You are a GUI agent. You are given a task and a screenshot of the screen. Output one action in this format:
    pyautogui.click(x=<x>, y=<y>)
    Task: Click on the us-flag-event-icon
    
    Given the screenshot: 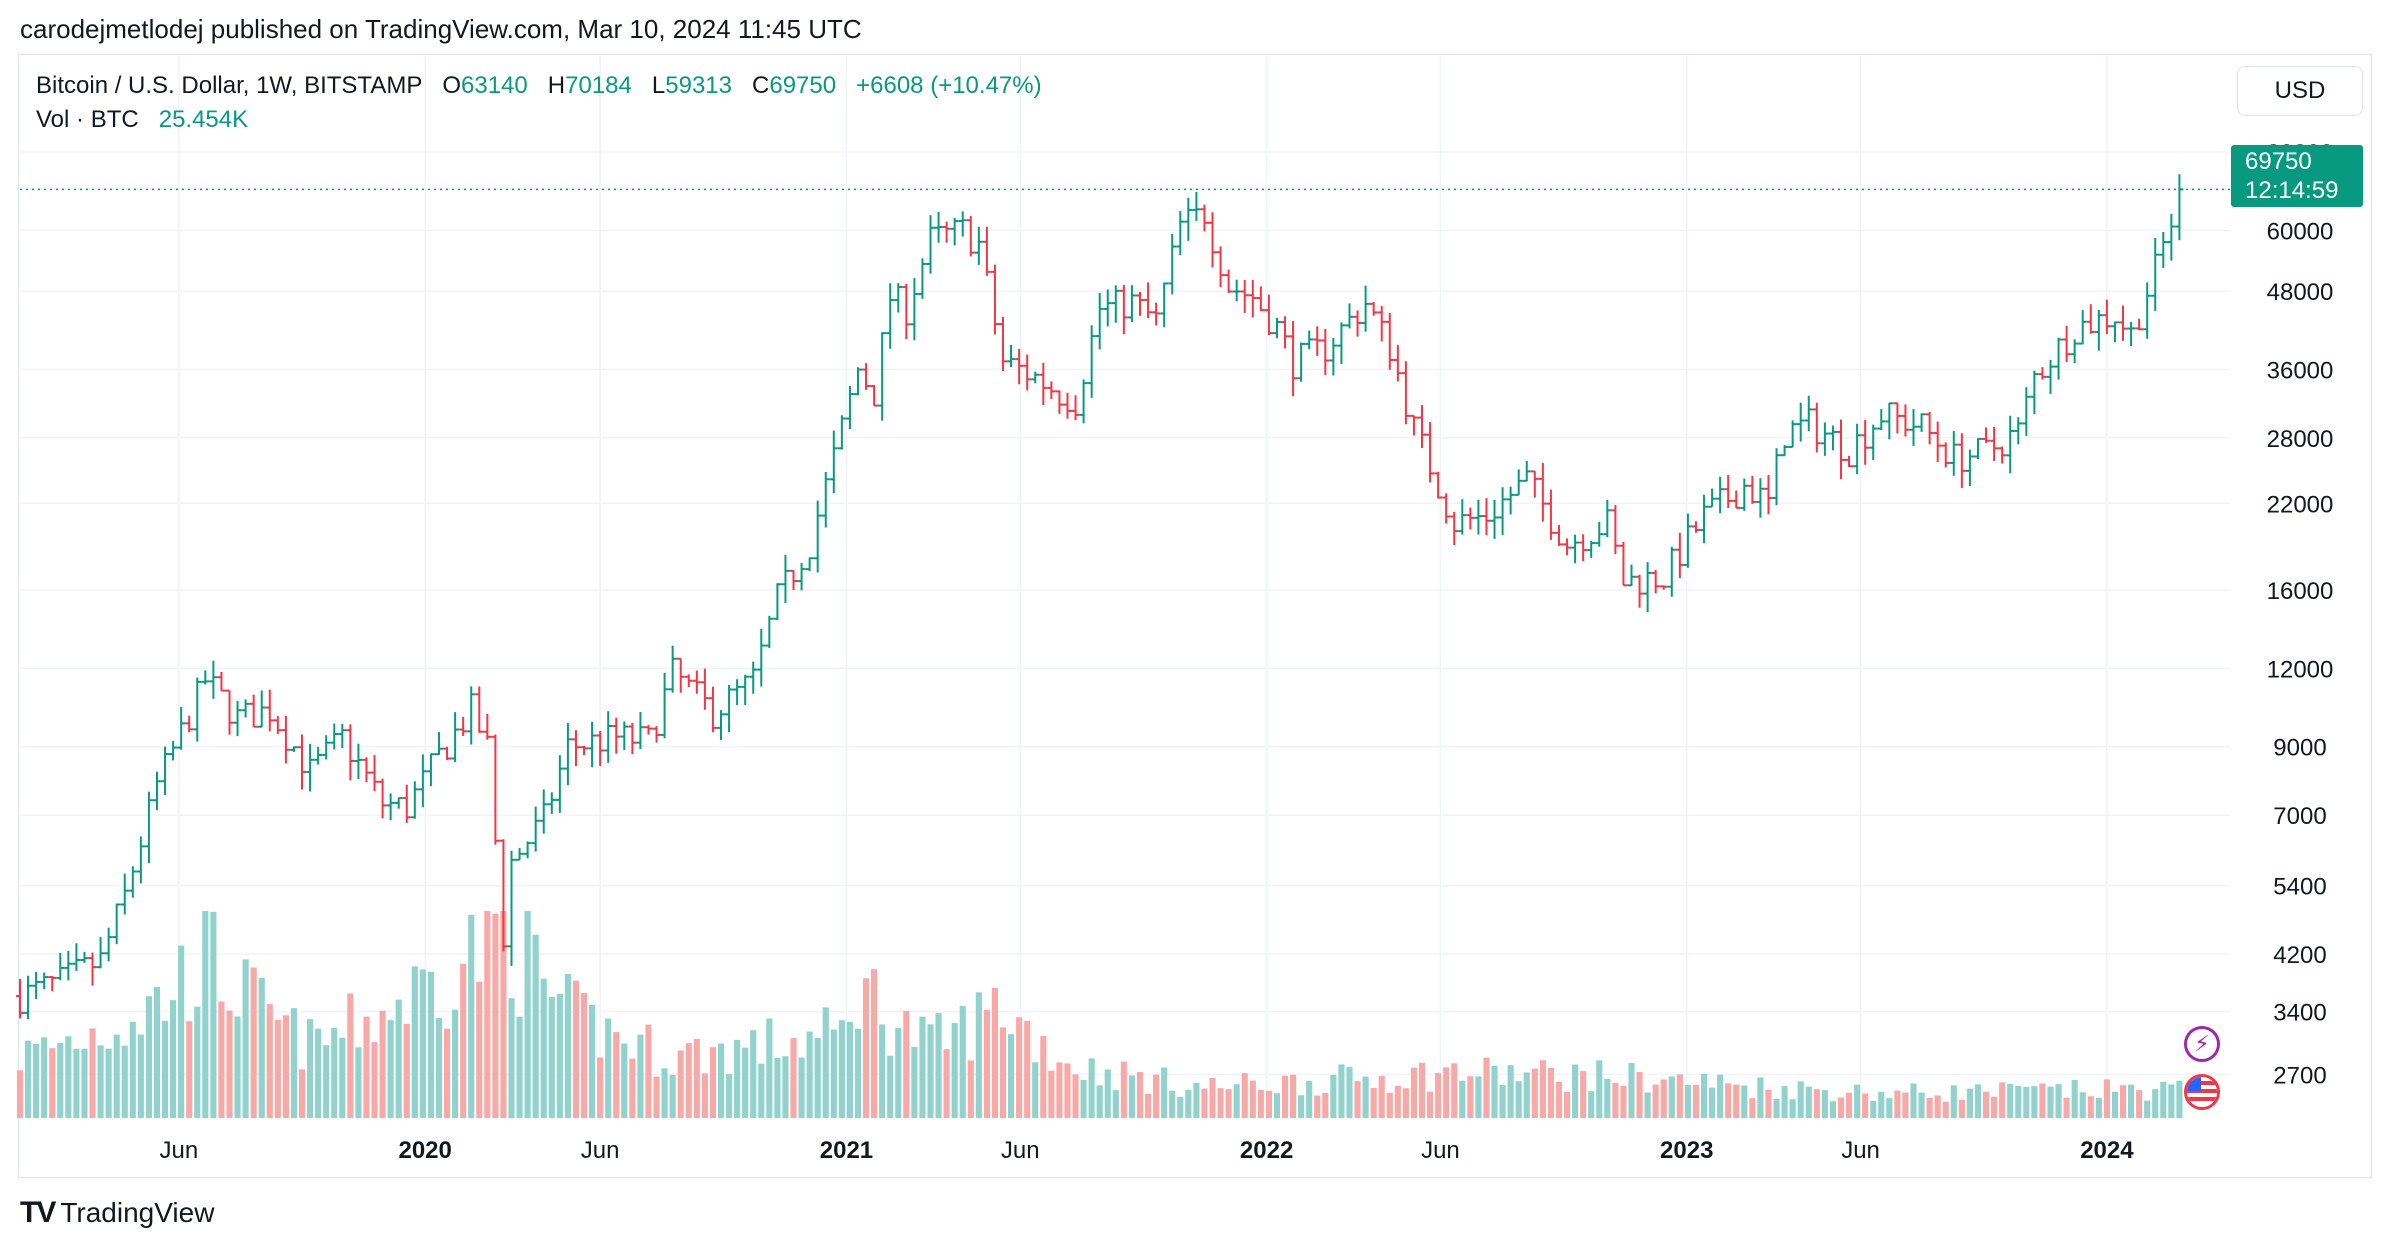 What is the action you would take?
    pyautogui.click(x=2202, y=1092)
    